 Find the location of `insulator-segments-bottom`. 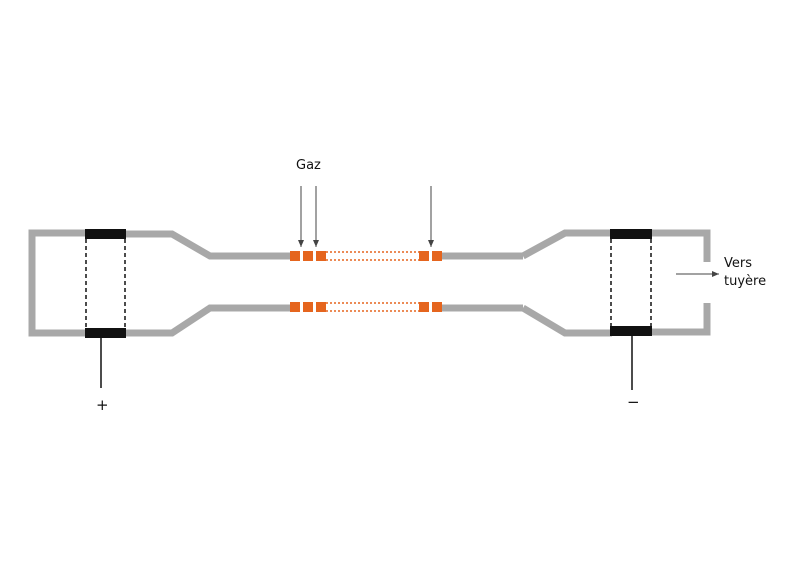

insulator-segments-bottom is located at coordinates (366, 307).